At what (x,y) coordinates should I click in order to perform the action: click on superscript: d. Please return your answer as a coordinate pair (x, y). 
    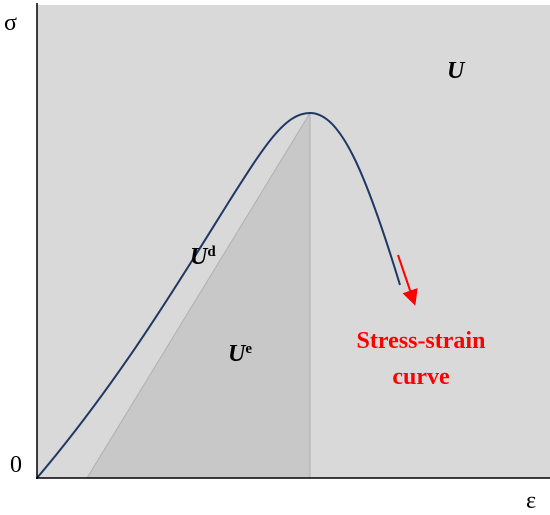
    Looking at the image, I should click on (211, 252).